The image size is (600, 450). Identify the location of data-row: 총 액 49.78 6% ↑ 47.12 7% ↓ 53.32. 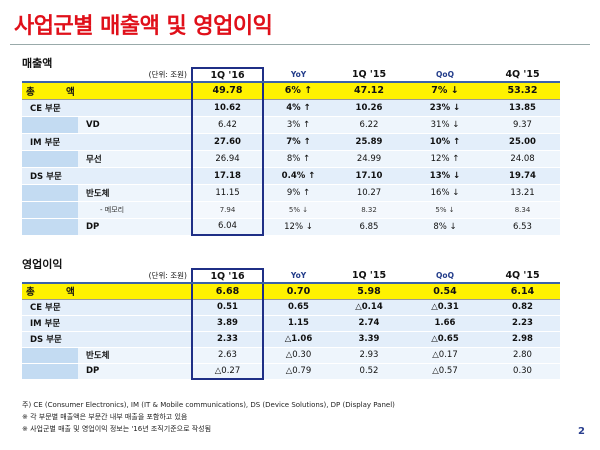
(291, 91).